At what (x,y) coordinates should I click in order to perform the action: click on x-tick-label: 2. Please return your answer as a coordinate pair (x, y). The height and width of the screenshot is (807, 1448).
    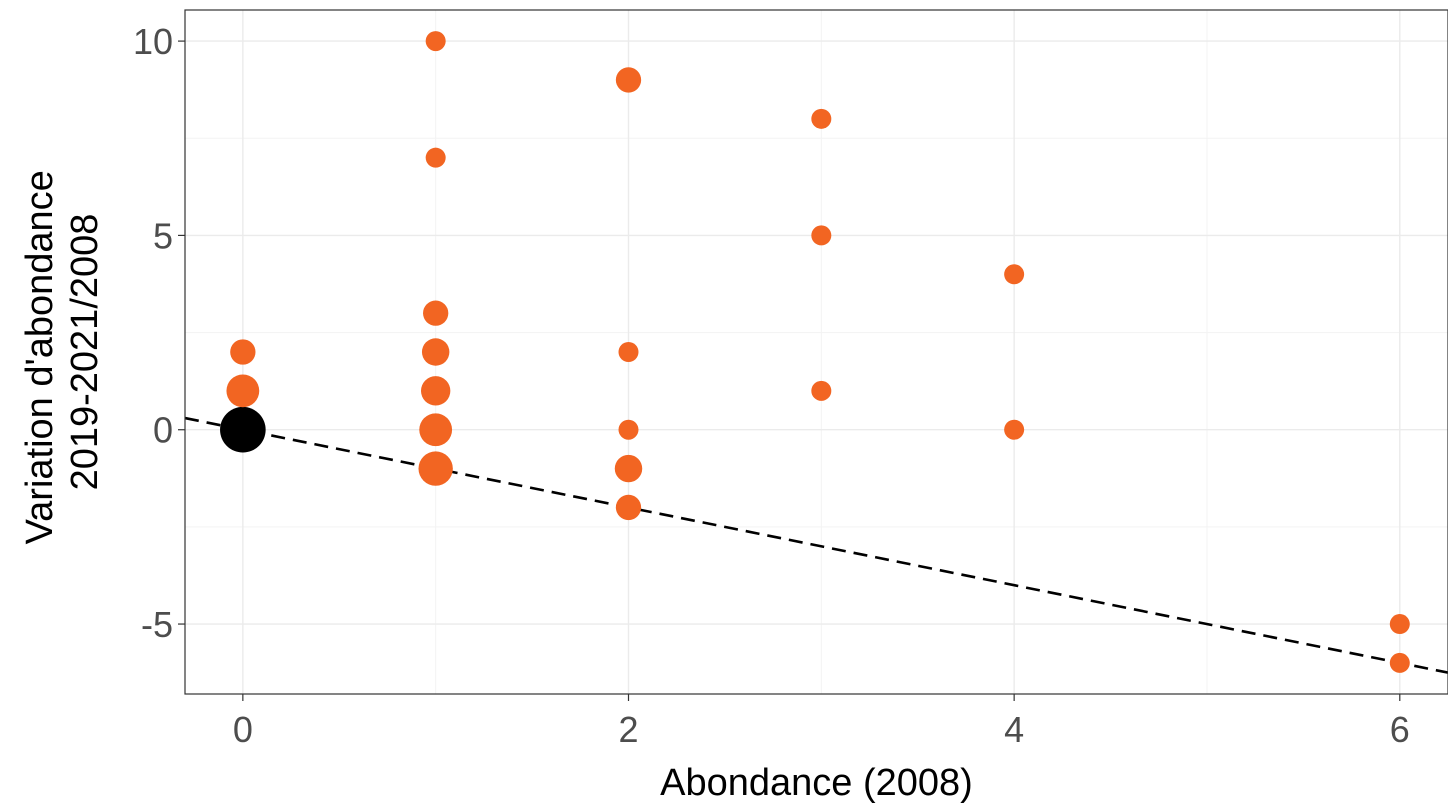
    Looking at the image, I should click on (628, 729).